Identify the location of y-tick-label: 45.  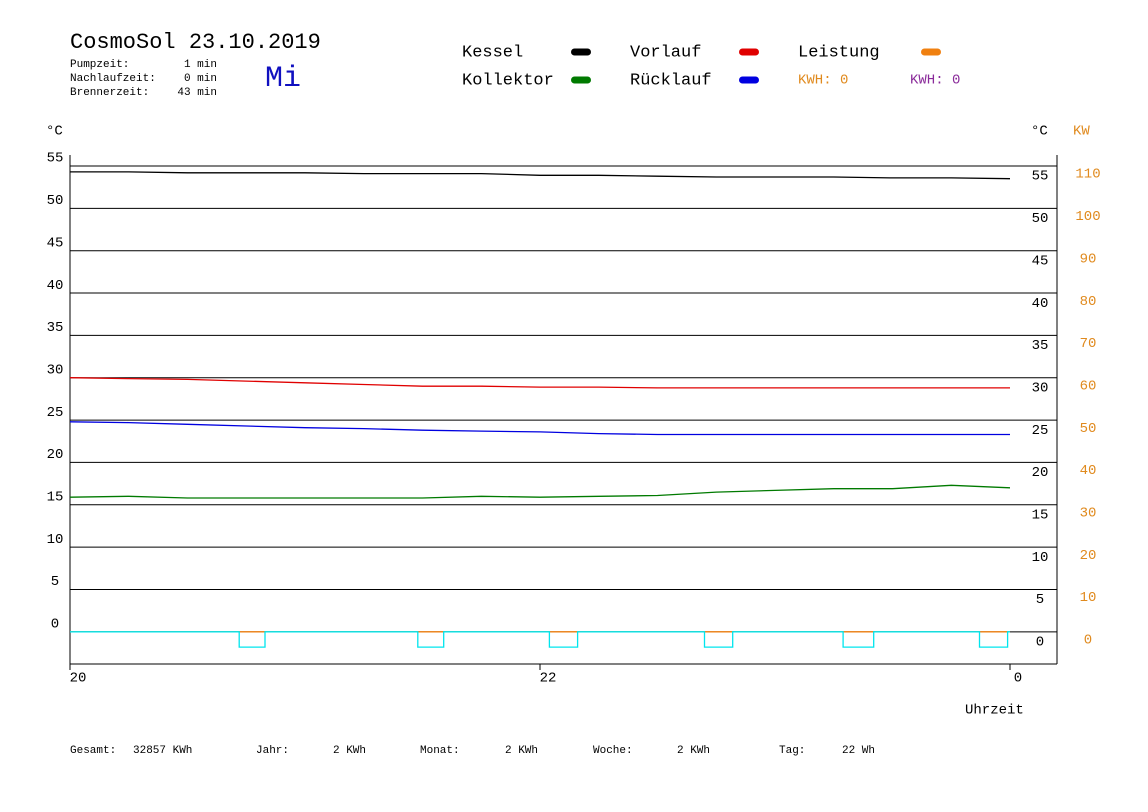
(55, 243).